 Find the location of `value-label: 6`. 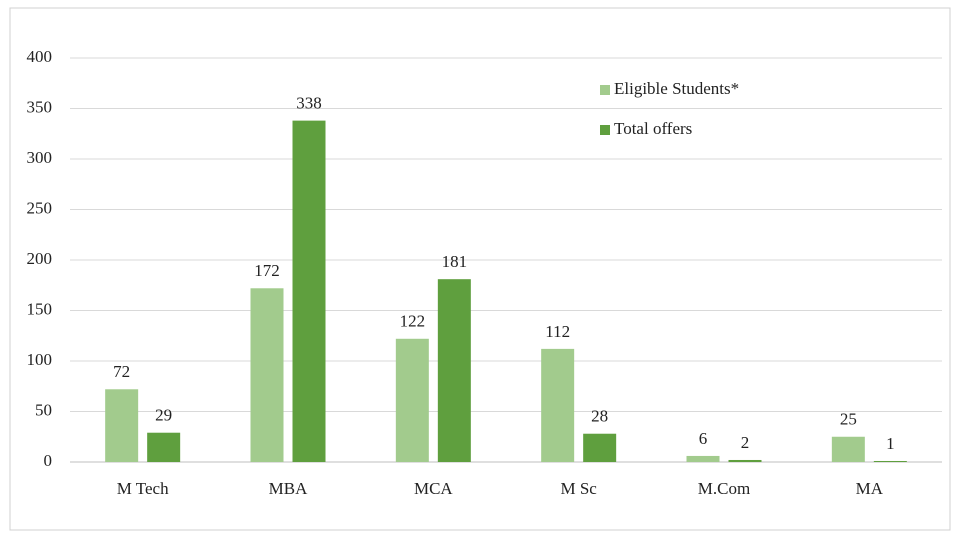

value-label: 6 is located at coordinates (703, 438).